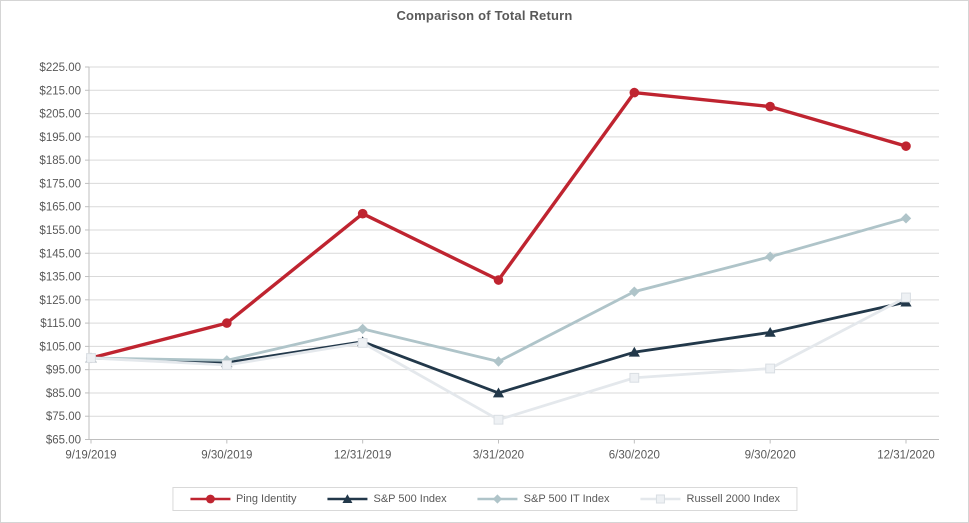 The image size is (969, 523). Describe the element at coordinates (226, 456) in the screenshot. I see `x-axis-label: 9/30/2019` at that location.